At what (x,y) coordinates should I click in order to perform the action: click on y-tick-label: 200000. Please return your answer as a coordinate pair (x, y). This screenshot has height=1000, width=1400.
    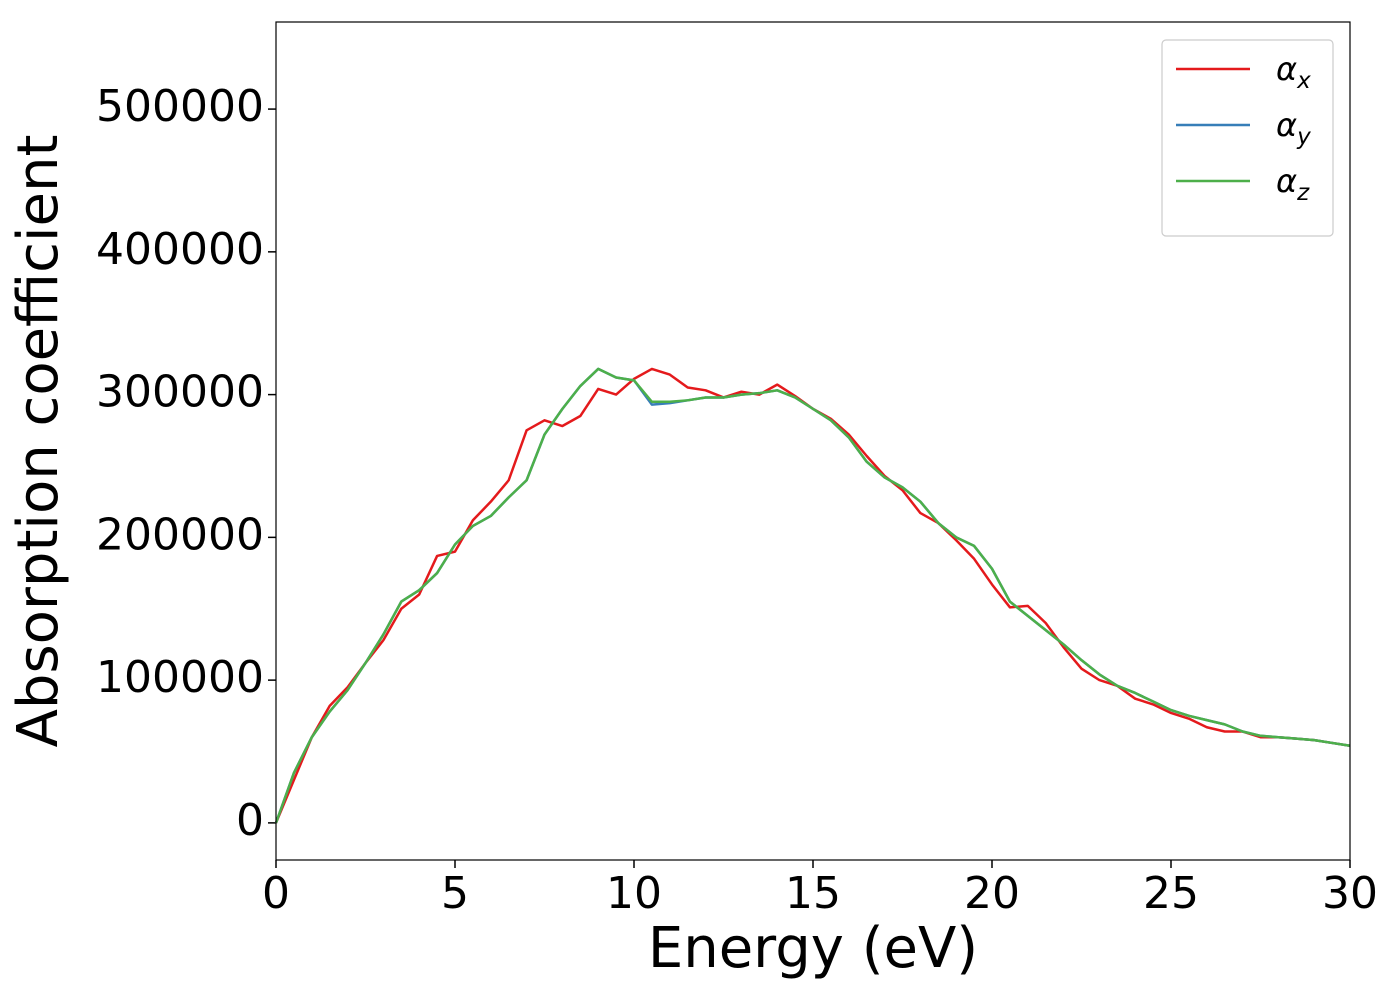
    Looking at the image, I should click on (180, 534).